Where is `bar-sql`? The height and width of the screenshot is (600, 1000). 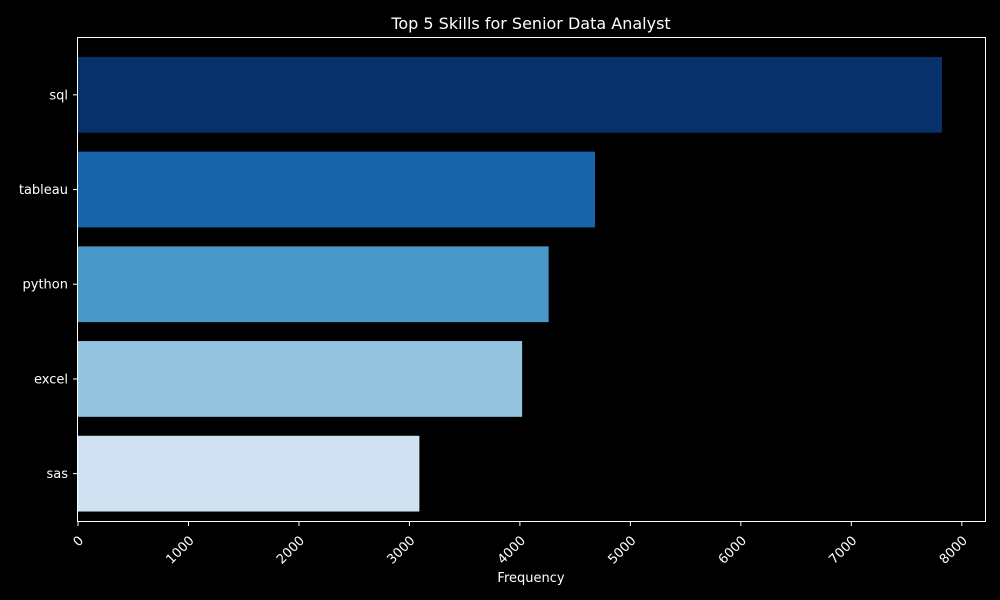
bar-sql is located at coordinates (510, 94).